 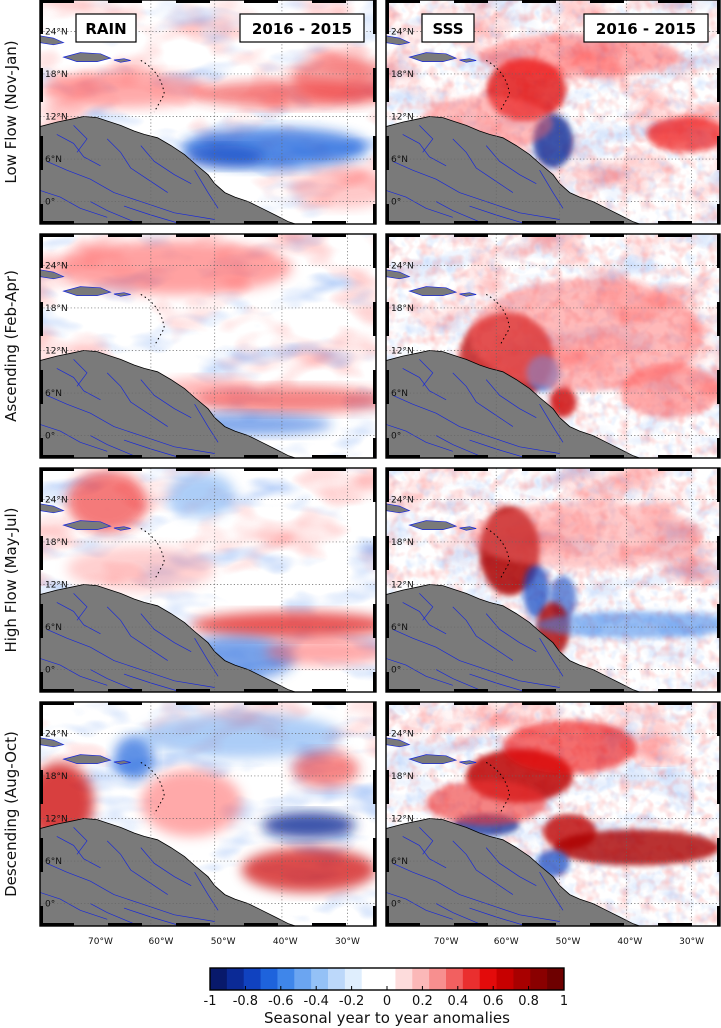 What do you see at coordinates (11, 111) in the screenshot?
I see `row-label: Low Flow (Nov-Jan)` at bounding box center [11, 111].